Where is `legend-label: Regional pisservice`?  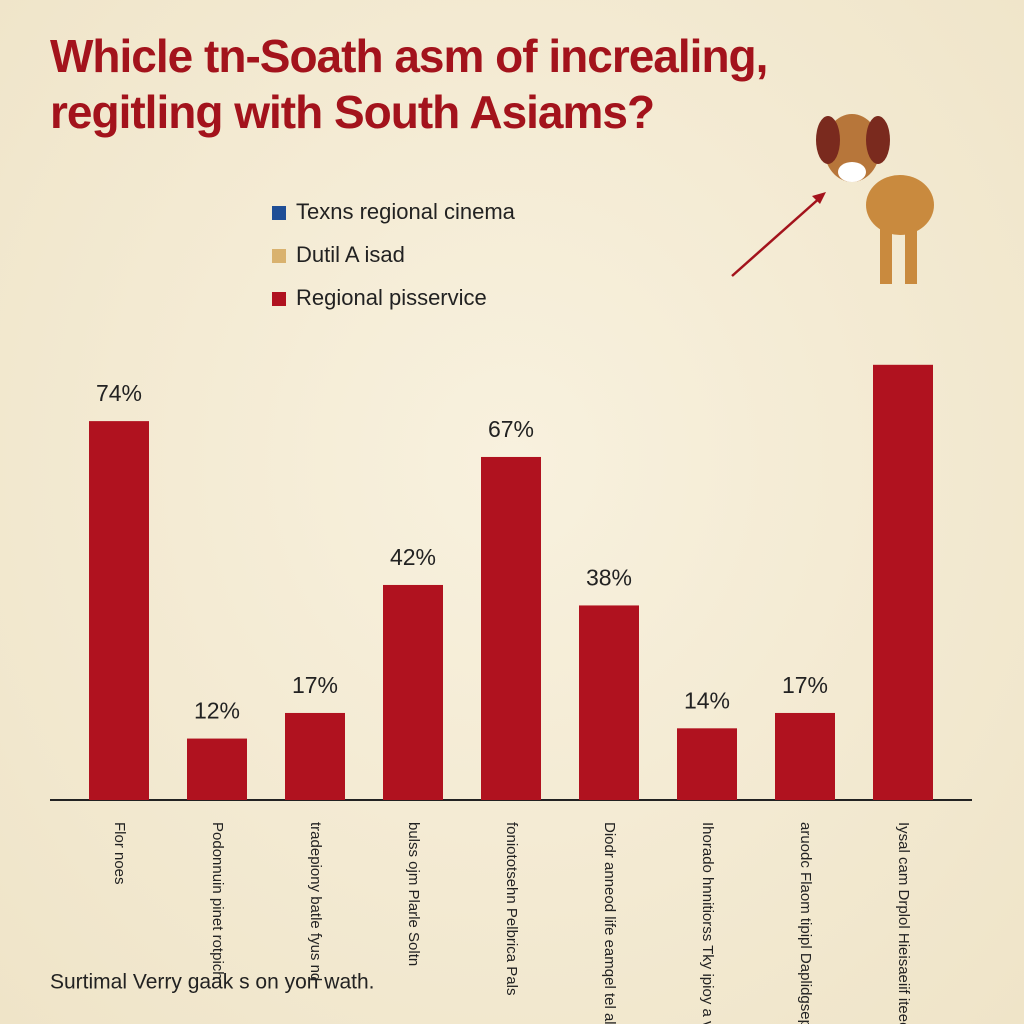
legend-label: Regional pisservice is located at coordinates (391, 297).